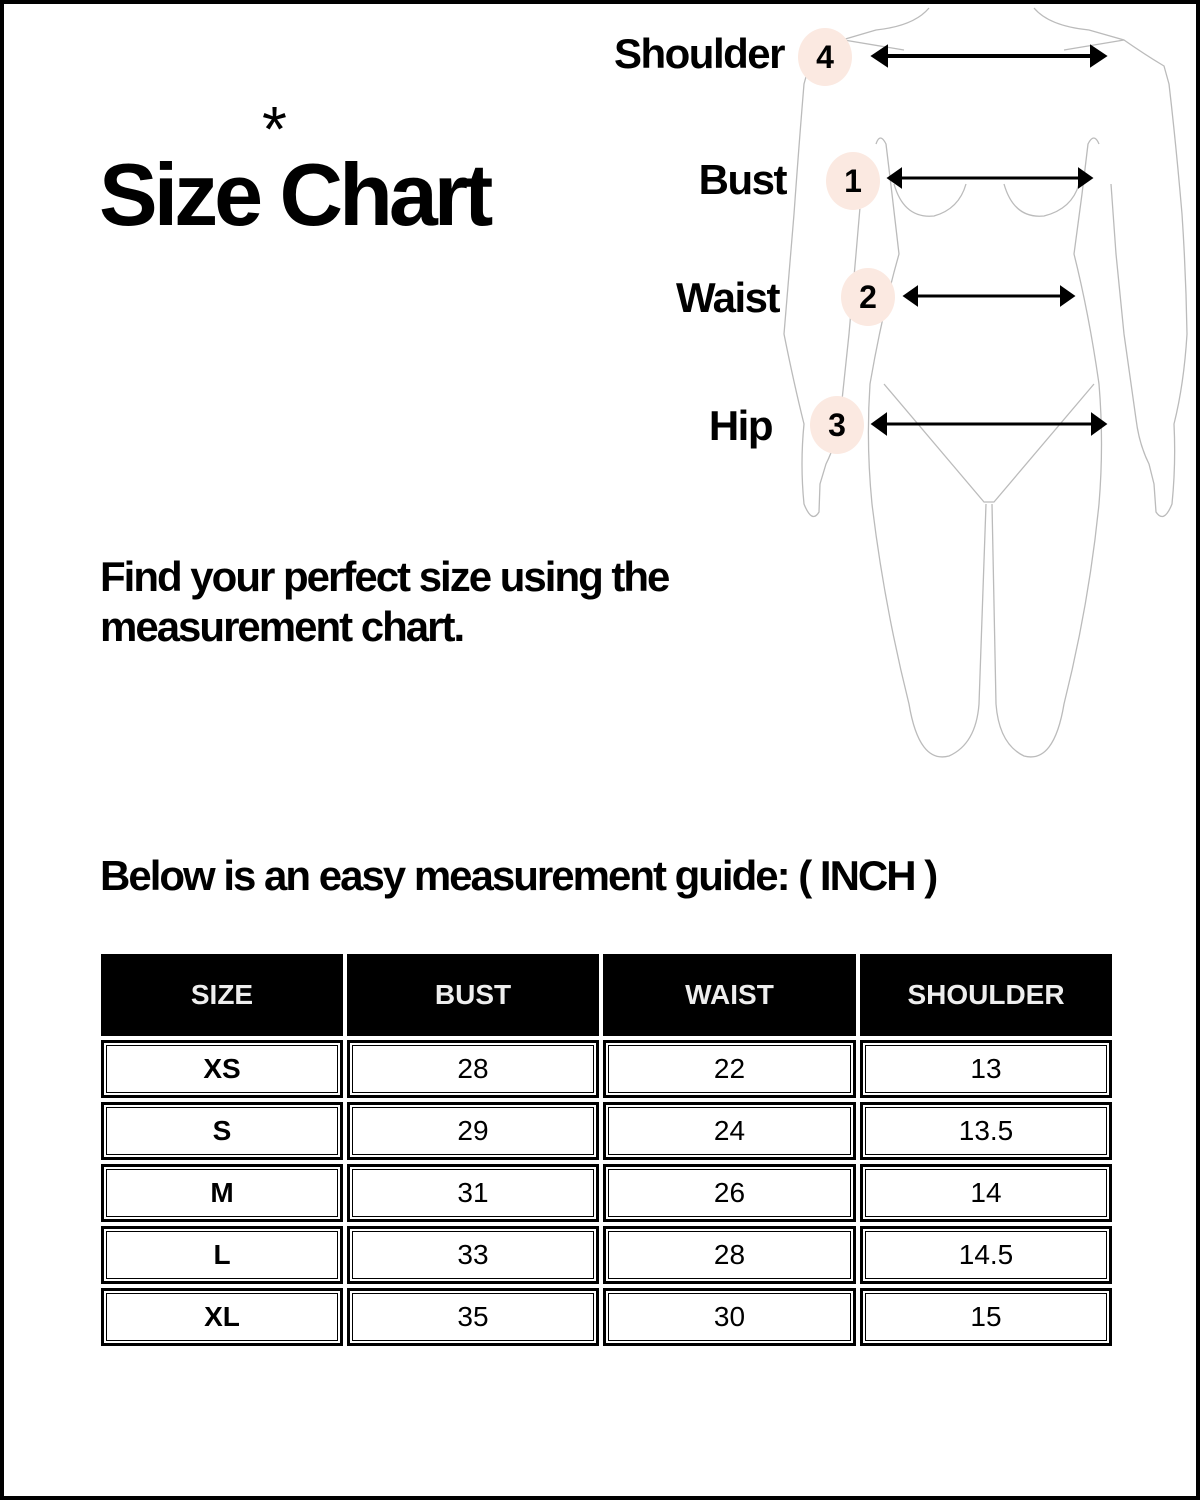  Describe the element at coordinates (296, 194) in the screenshot. I see `page-title: Size Chart` at that location.